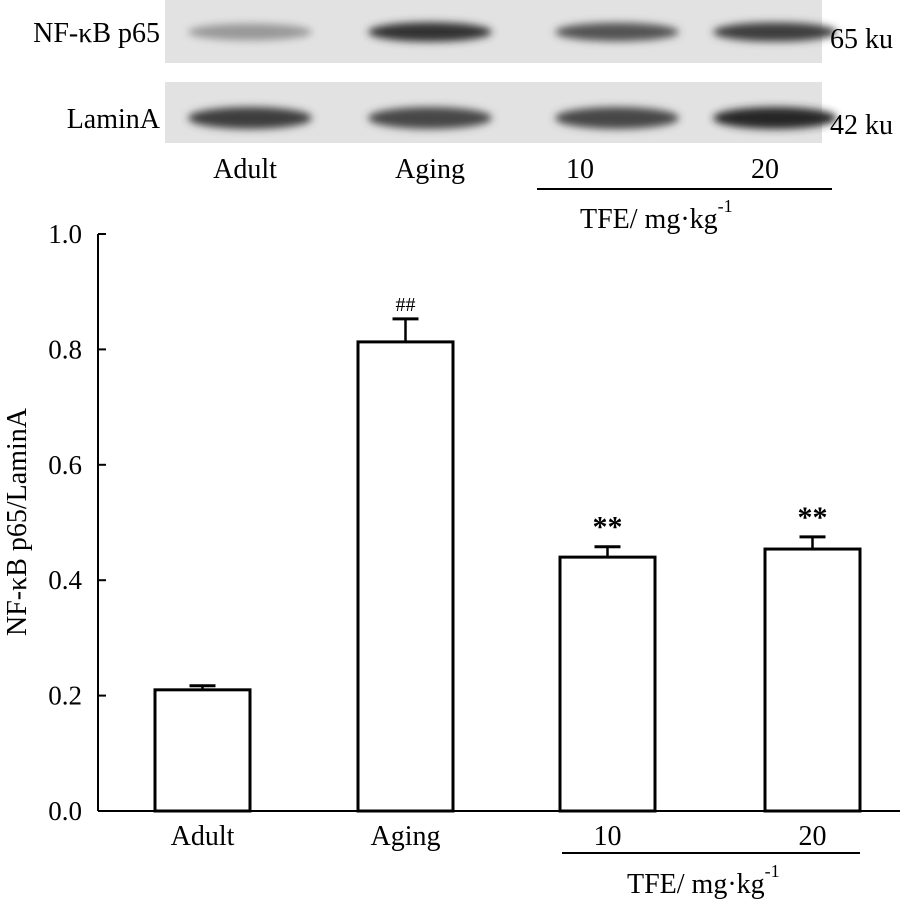 The width and height of the screenshot is (921, 911). I want to click on blot-group-label: TFE/ mg·kg-1, so click(656, 215).